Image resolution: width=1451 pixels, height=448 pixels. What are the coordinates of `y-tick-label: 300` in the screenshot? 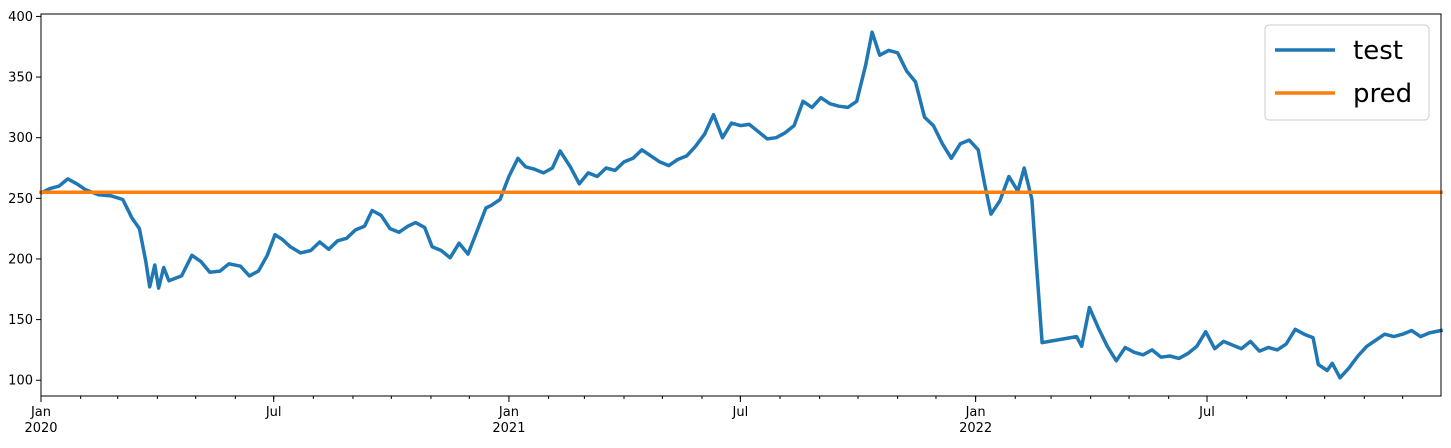 It's located at (20, 138).